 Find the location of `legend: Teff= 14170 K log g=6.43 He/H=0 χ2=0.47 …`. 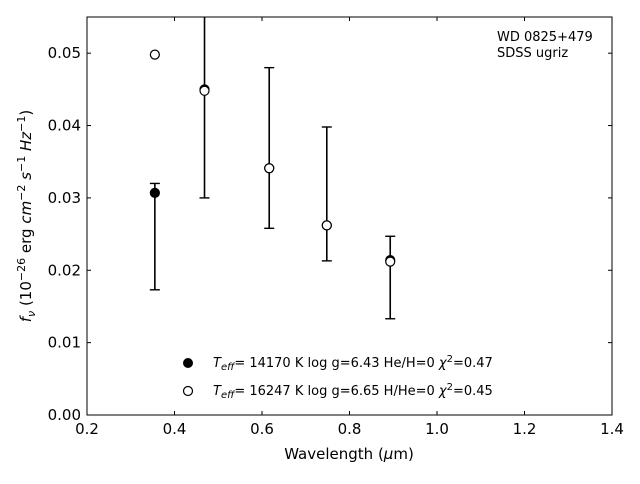

legend: Teff= 14170 K log g=6.43 He/H=0 χ2=0.47 … is located at coordinates (337, 377).